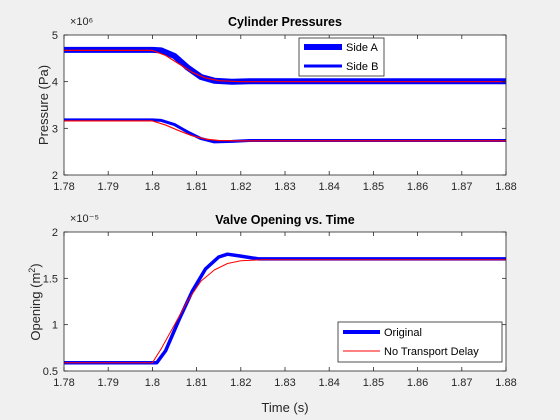 The height and width of the screenshot is (420, 560). Describe the element at coordinates (43, 105) in the screenshot. I see `y-axis-label: Pressure (Pa)` at that location.